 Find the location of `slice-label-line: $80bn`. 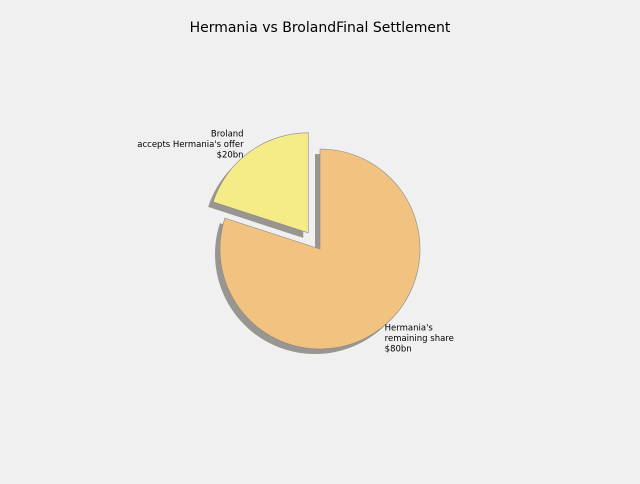

slice-label-line: $80bn is located at coordinates (398, 349).